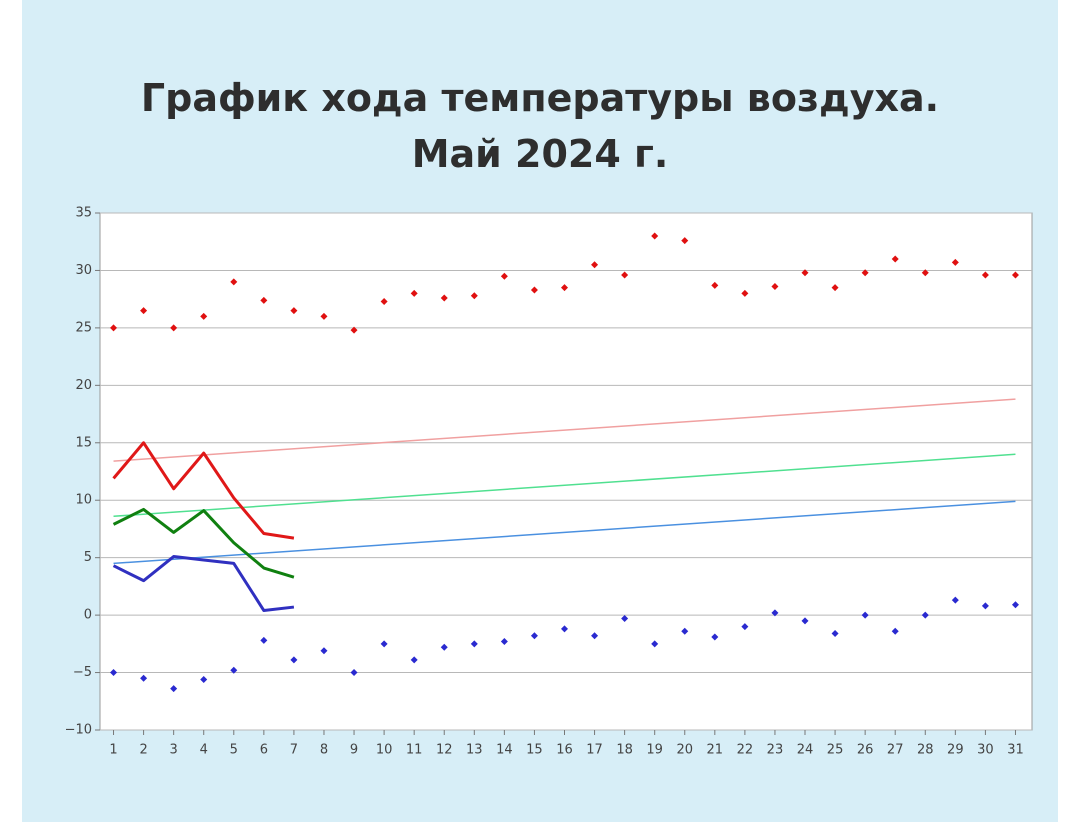  What do you see at coordinates (83, 327) in the screenshot?
I see `y-tick-label: 25` at bounding box center [83, 327].